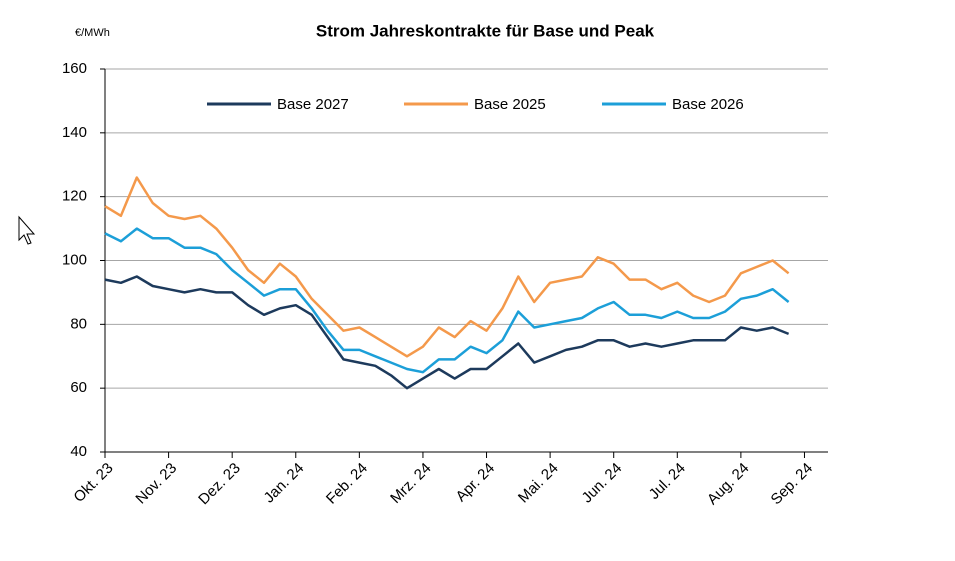 This screenshot has height=561, width=955. Describe the element at coordinates (78, 451) in the screenshot. I see `y-tick-label: 40` at that location.